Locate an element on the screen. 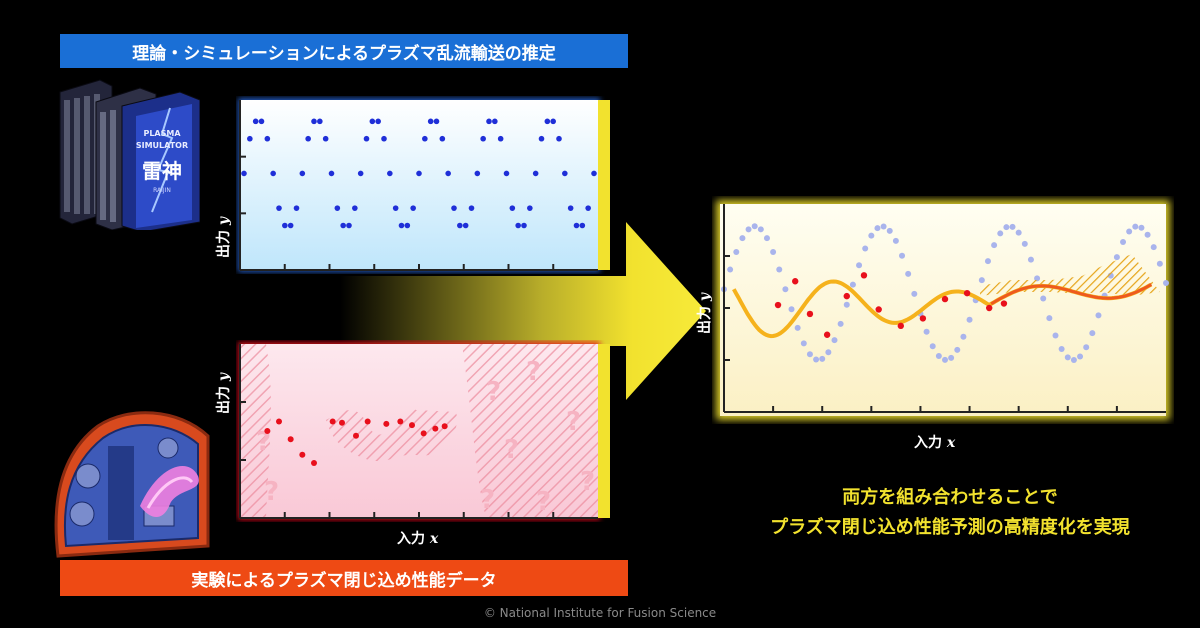  simulation-plot is located at coordinates (424, 185).